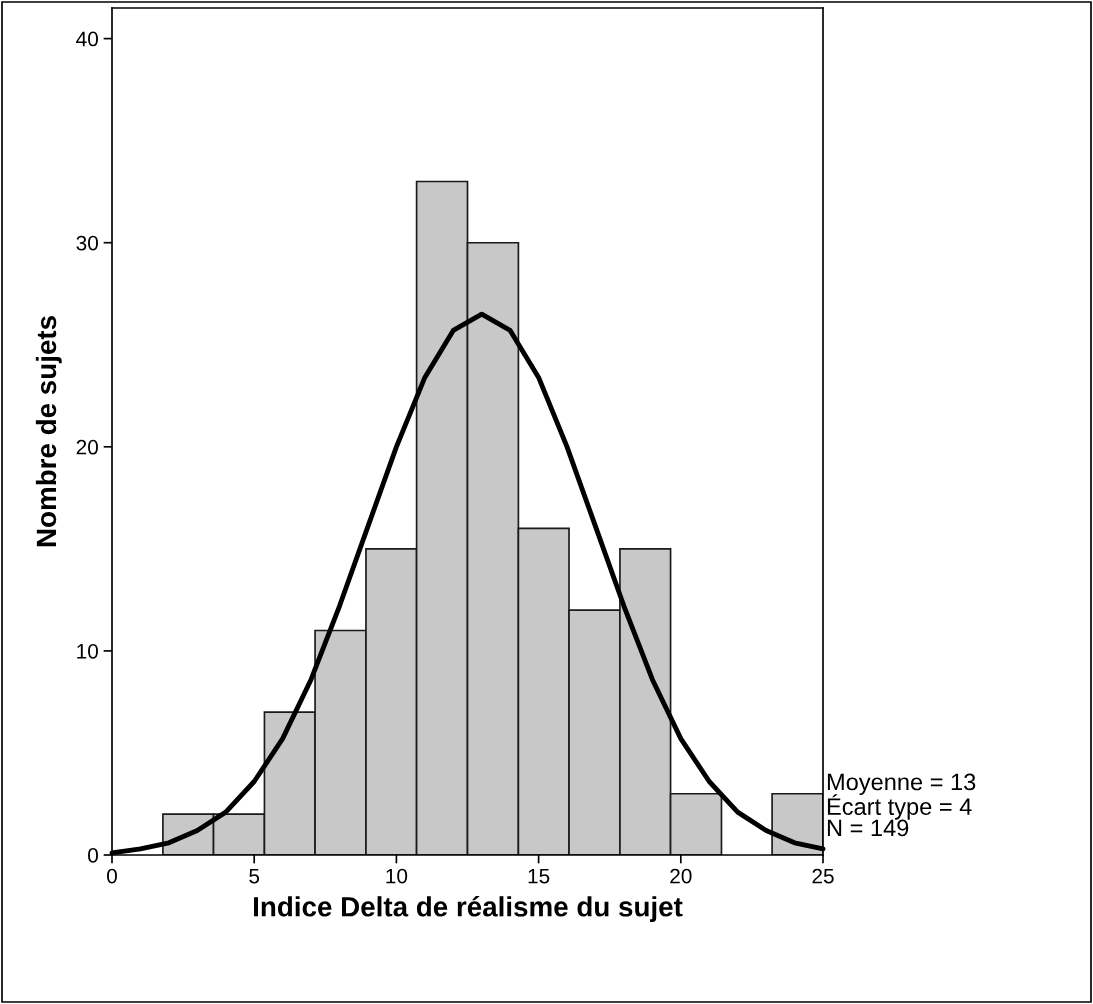  I want to click on y-tick-label: 20, so click(87, 447).